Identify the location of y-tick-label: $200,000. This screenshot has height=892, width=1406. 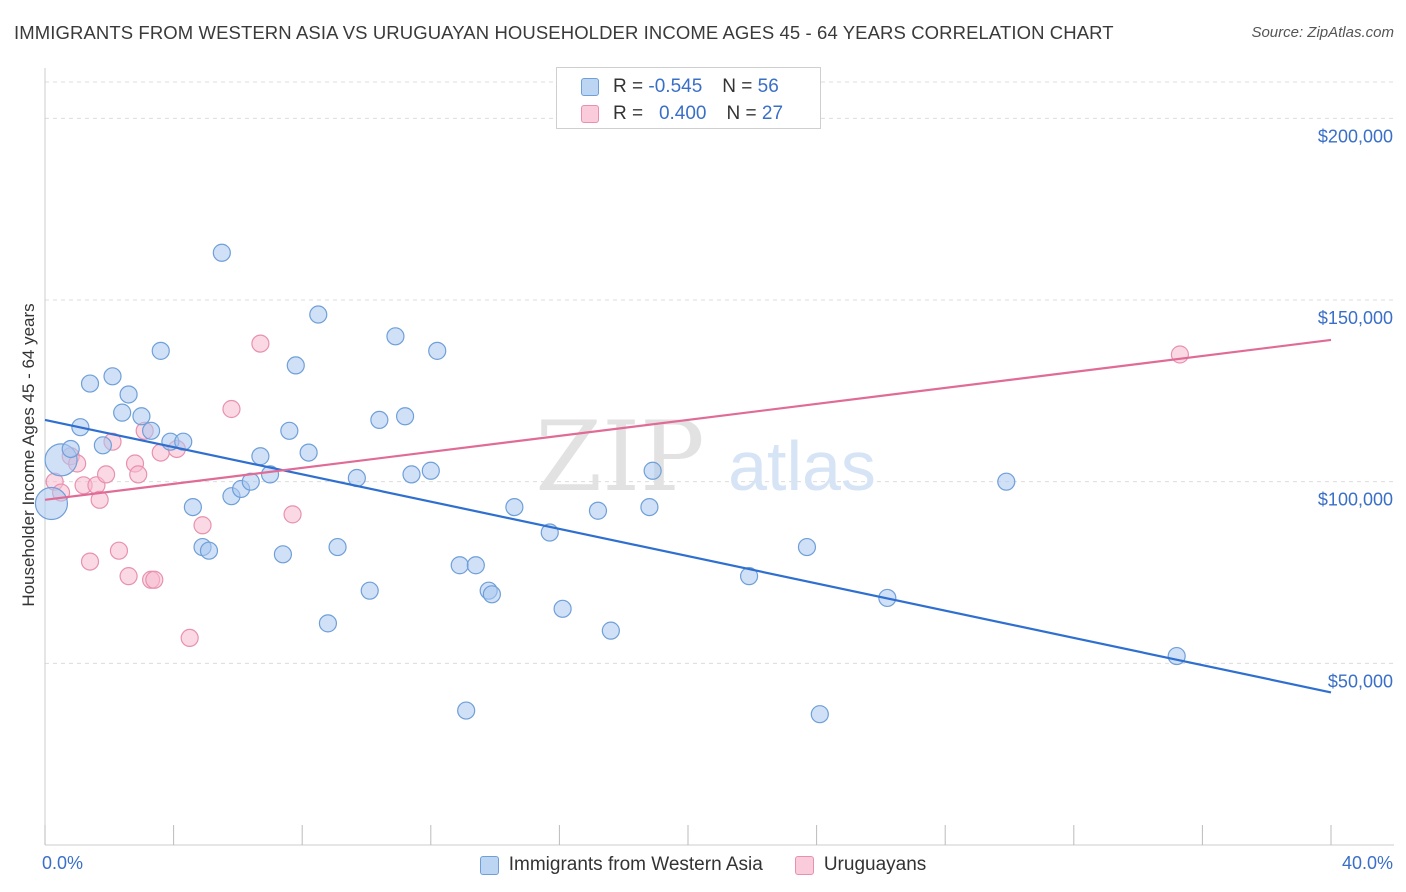
(1355, 136).